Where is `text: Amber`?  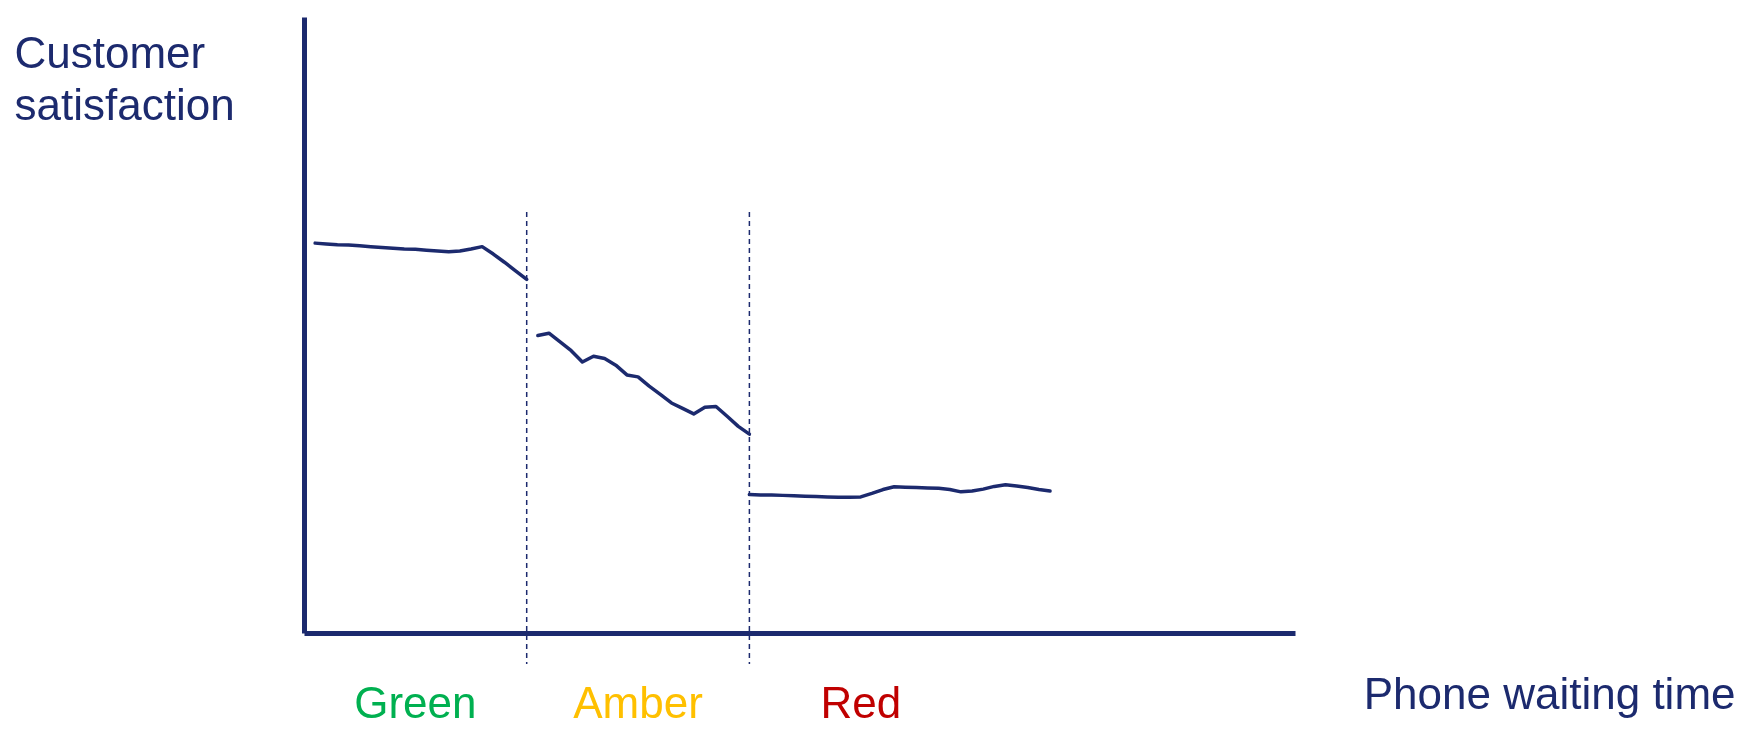 text: Amber is located at coordinates (638, 702).